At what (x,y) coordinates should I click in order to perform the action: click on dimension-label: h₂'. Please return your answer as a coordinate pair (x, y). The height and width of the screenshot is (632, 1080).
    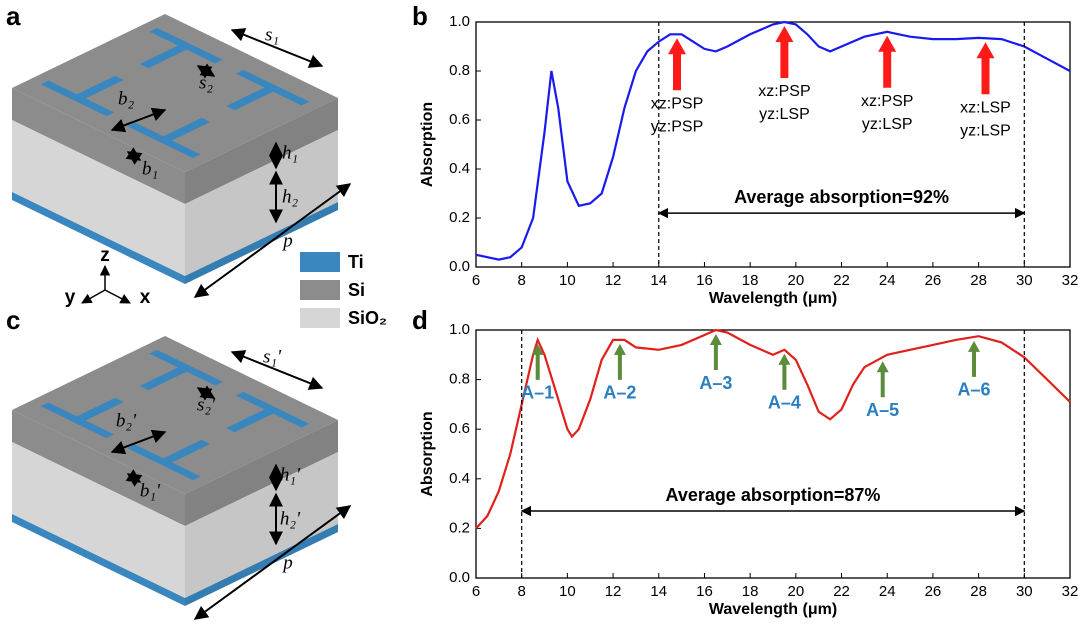
    Looking at the image, I should click on (290, 518).